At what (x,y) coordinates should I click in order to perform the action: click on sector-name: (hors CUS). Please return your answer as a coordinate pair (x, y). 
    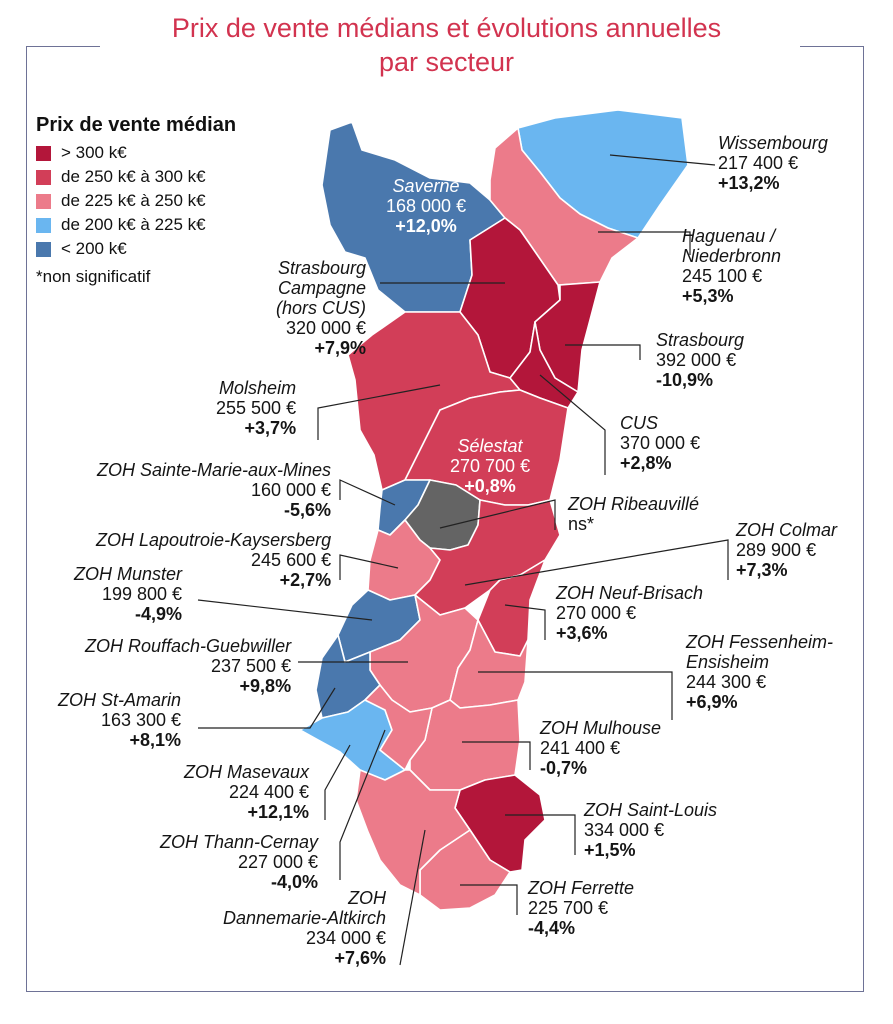
    Looking at the image, I should click on (321, 308).